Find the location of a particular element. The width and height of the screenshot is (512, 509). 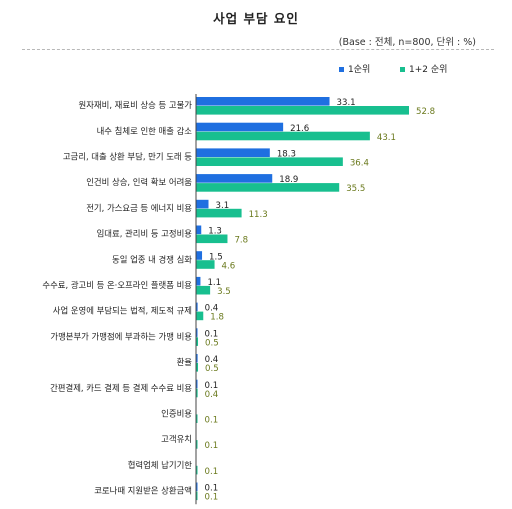

data-label-series-2: 0.4 is located at coordinates (212, 395).